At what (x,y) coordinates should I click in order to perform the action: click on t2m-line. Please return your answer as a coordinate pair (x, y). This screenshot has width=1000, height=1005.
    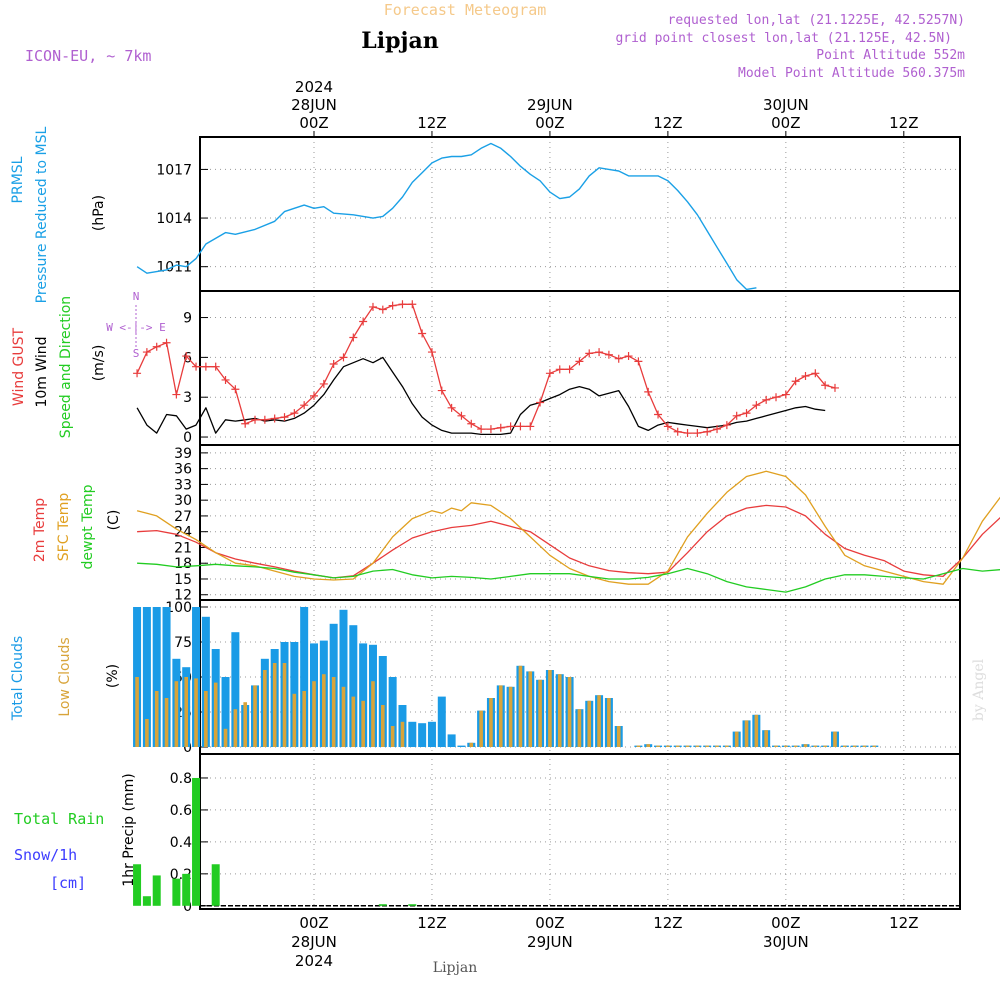
    Looking at the image, I should click on (568, 541).